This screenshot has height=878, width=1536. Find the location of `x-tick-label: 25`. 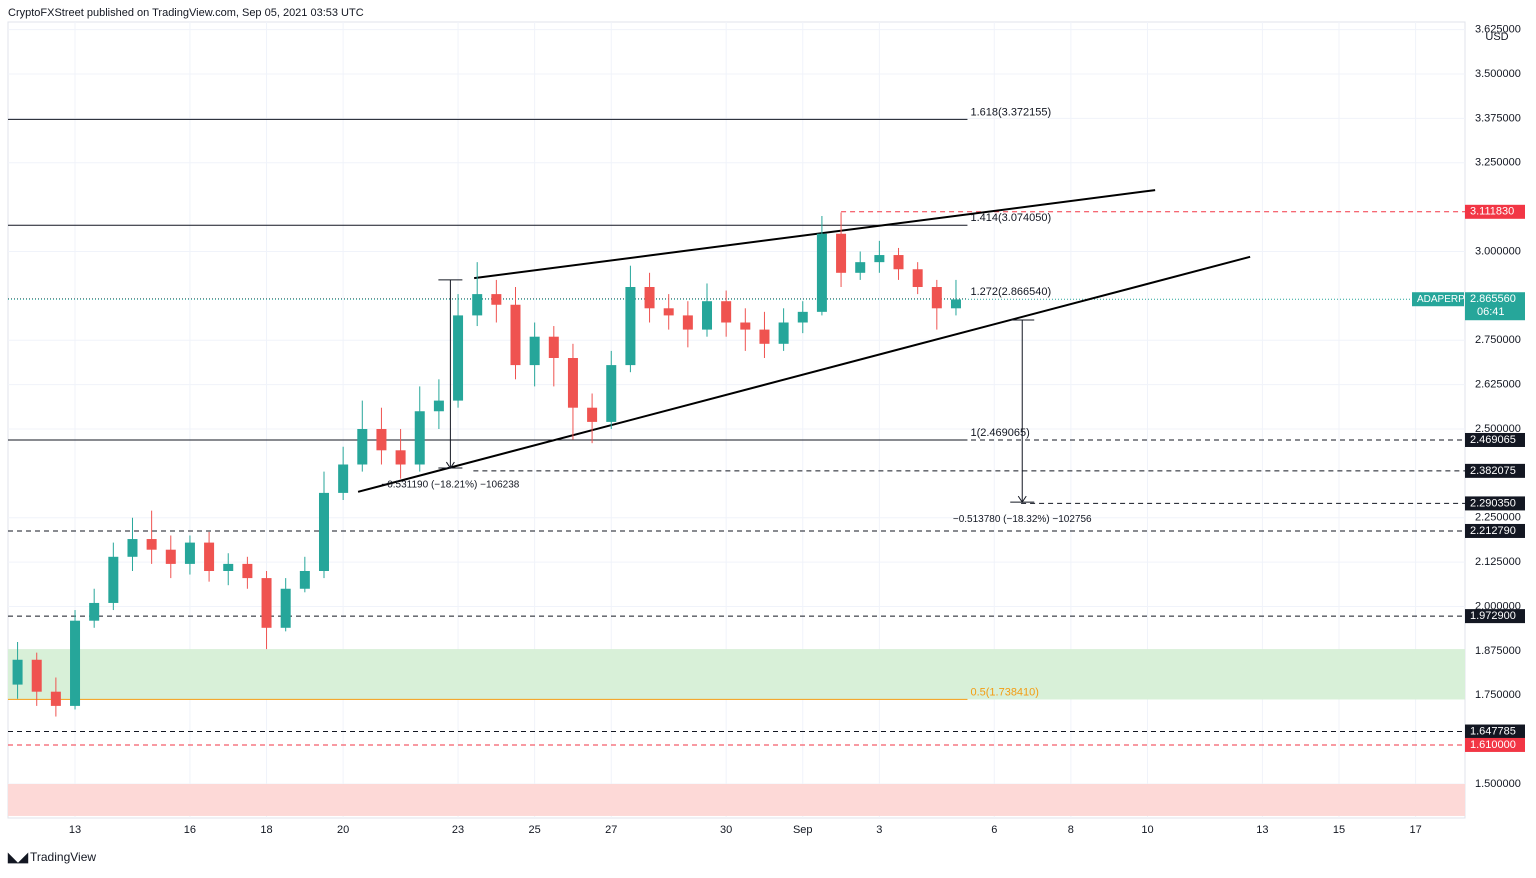

x-tick-label: 25 is located at coordinates (535, 830).